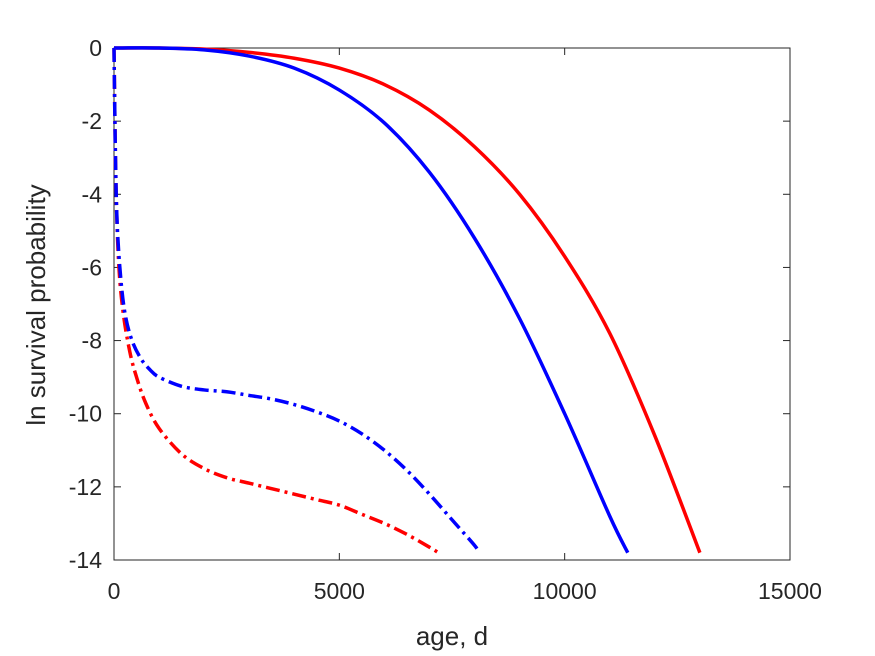  What do you see at coordinates (95, 48) in the screenshot?
I see `y-tick-label: 0` at bounding box center [95, 48].